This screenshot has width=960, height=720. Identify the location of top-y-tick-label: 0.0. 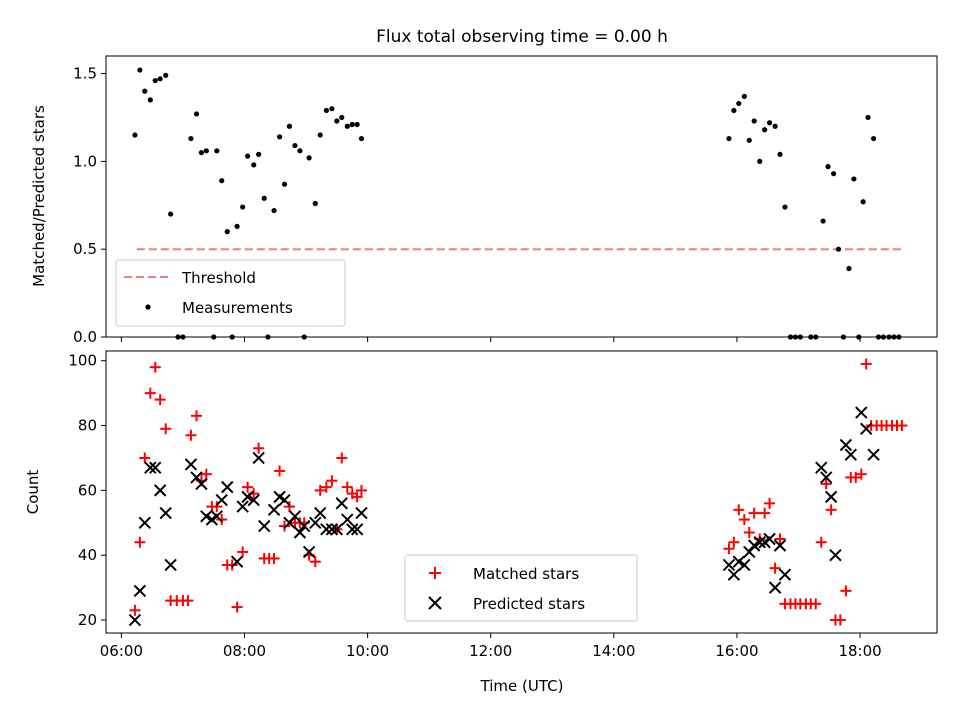
(85, 337).